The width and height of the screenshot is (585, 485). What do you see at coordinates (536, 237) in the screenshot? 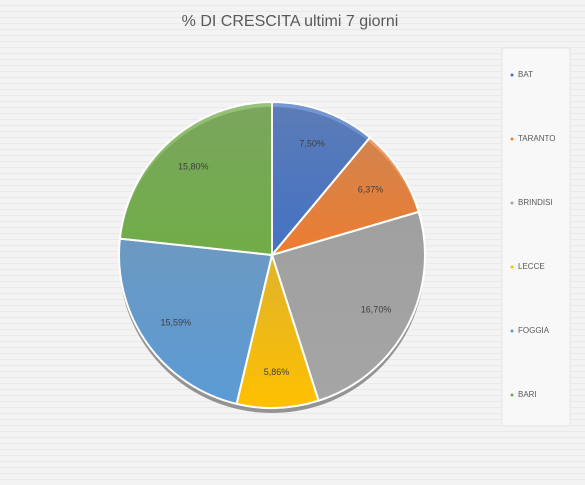
I see `legend-box` at bounding box center [536, 237].